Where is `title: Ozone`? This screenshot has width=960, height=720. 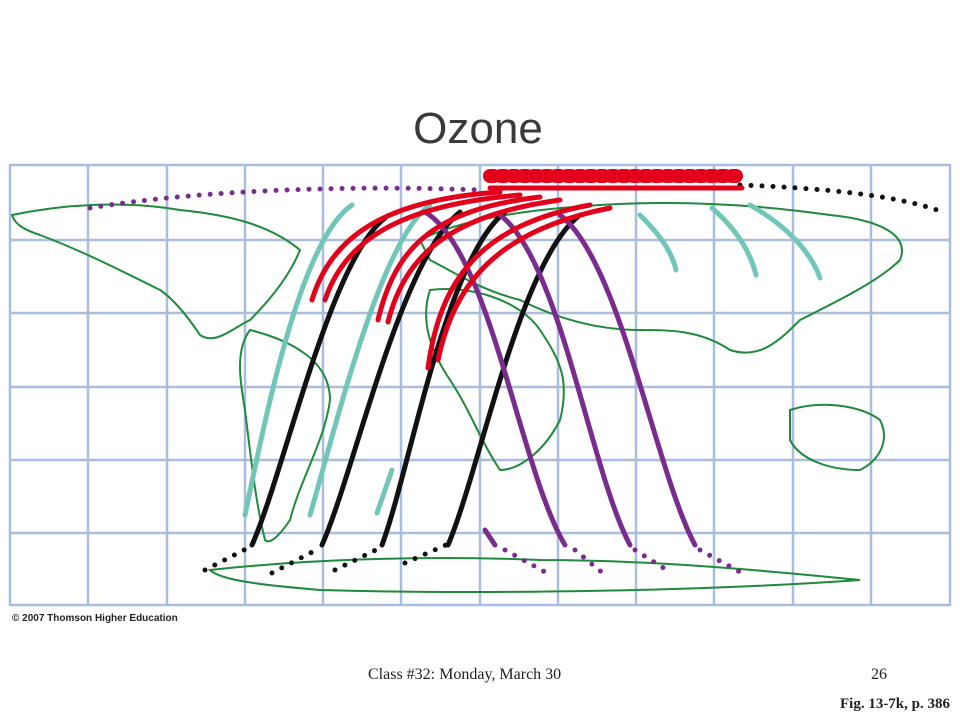
title: Ozone is located at coordinates (478, 128).